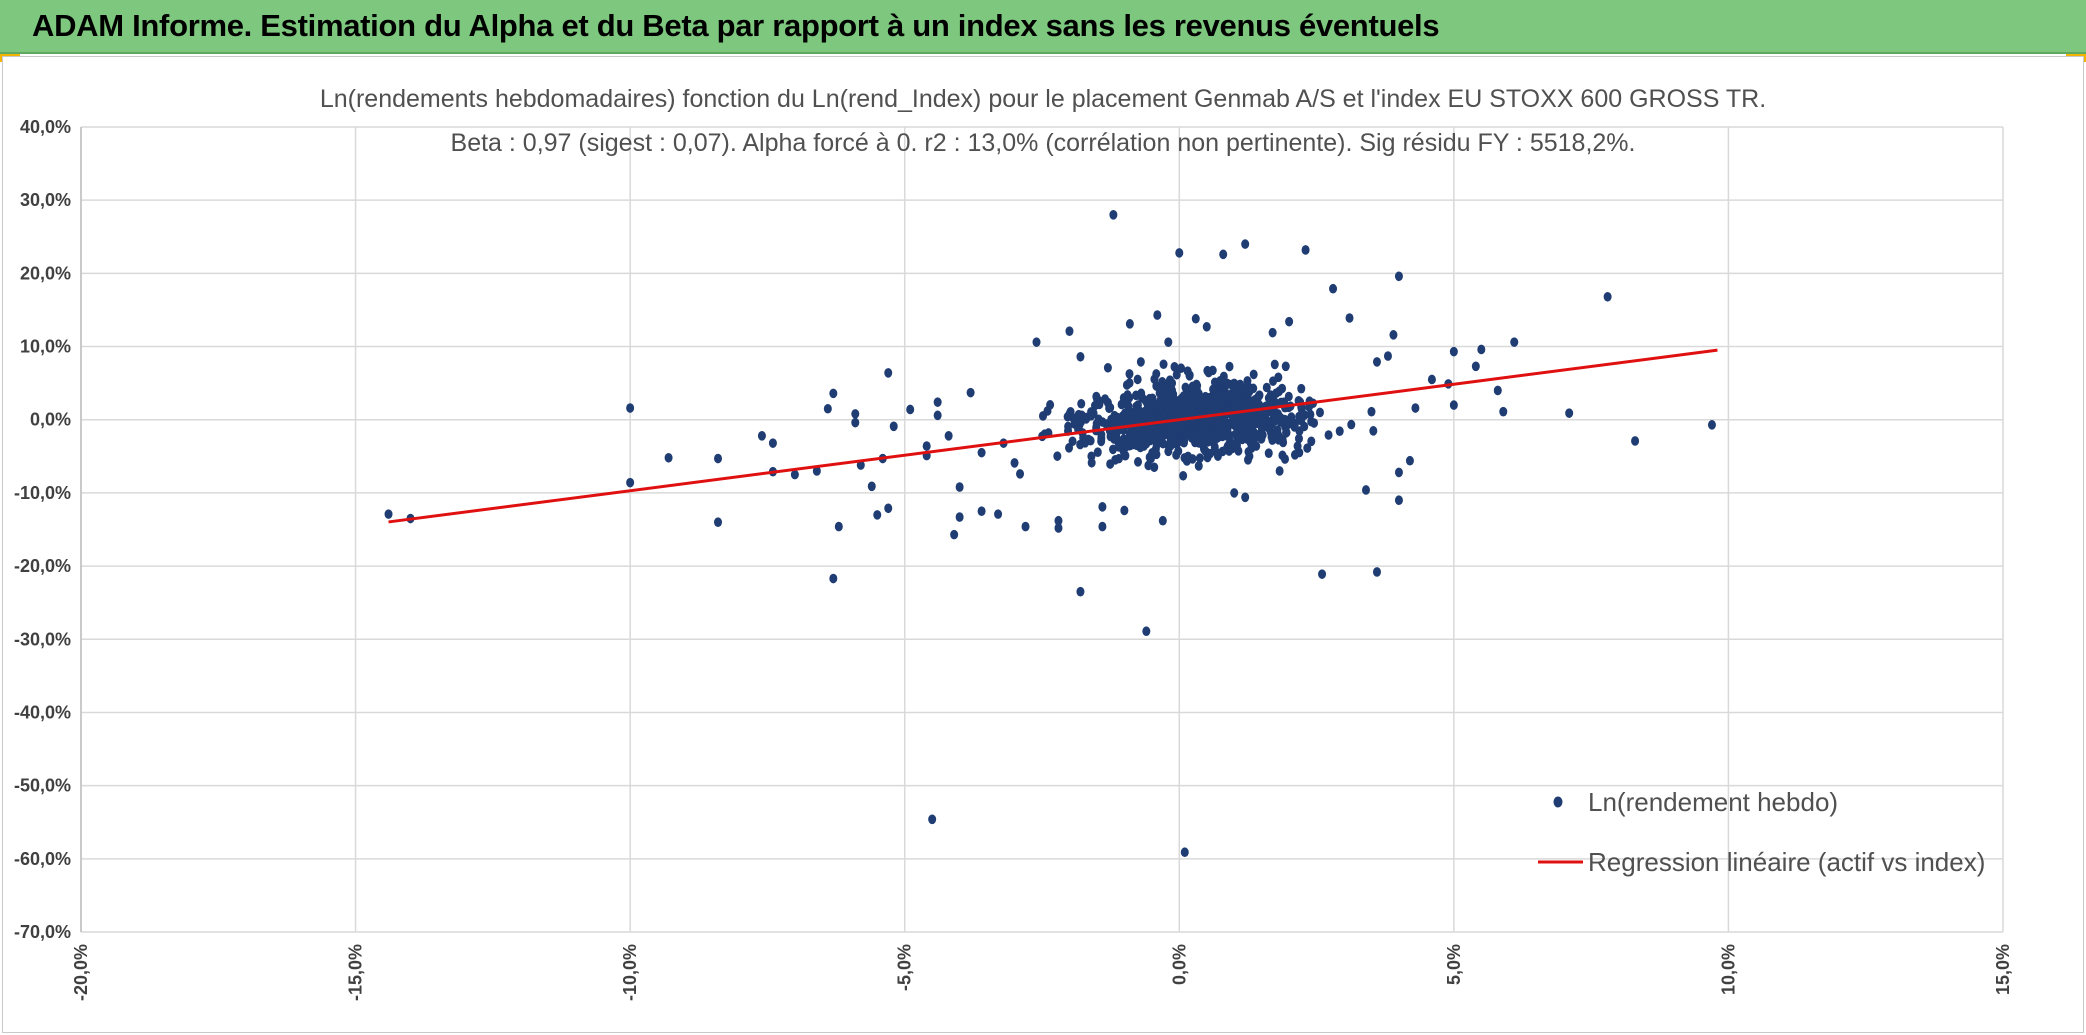 The image size is (2086, 1035). I want to click on regression-line, so click(1053, 436).